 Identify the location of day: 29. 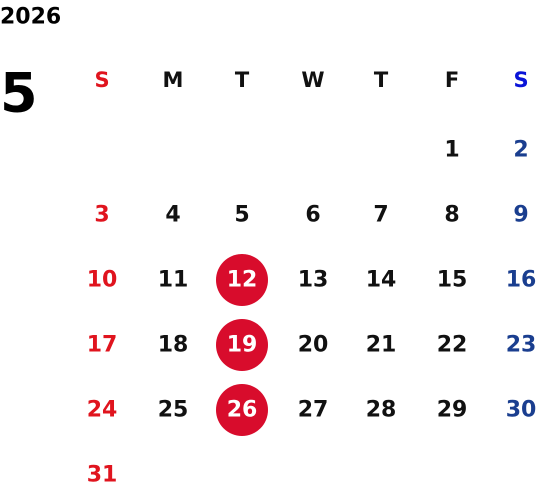
(452, 410).